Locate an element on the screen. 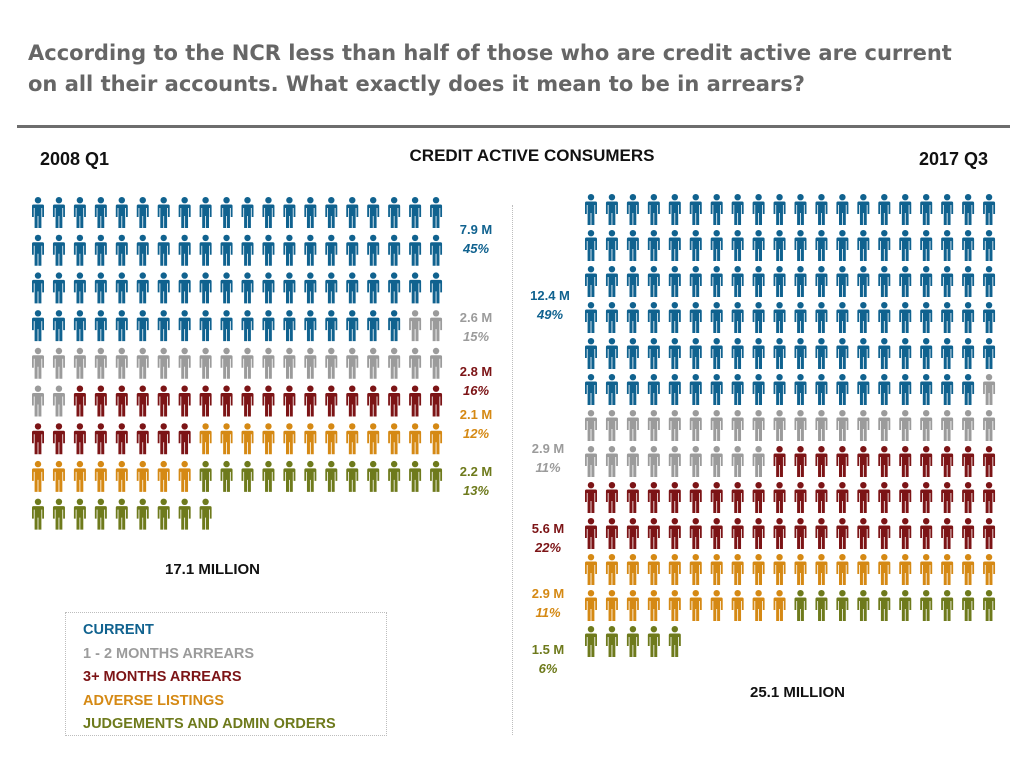 The image size is (1024, 768). period-left: 2008 Q1 is located at coordinates (75, 159).